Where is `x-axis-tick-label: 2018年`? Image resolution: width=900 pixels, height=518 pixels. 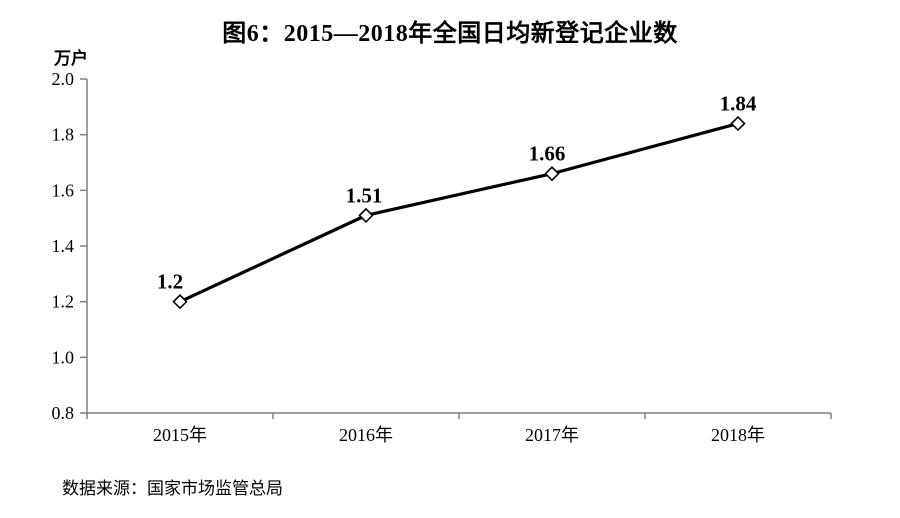 x-axis-tick-label: 2018年 is located at coordinates (738, 435).